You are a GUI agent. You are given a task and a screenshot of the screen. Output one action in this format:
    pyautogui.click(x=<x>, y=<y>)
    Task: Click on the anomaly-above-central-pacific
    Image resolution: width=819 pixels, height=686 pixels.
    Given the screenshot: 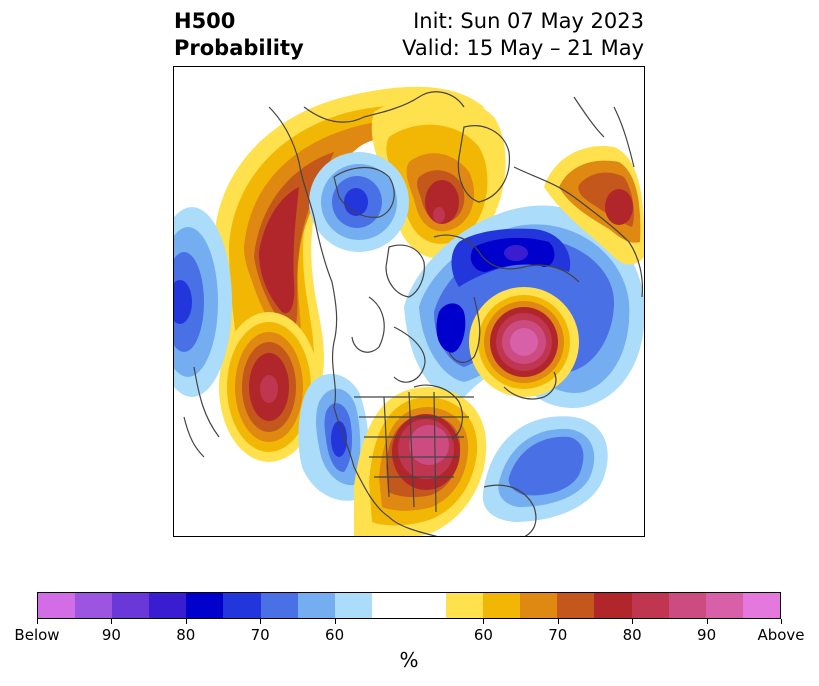 What is the action you would take?
    pyautogui.click(x=269, y=387)
    